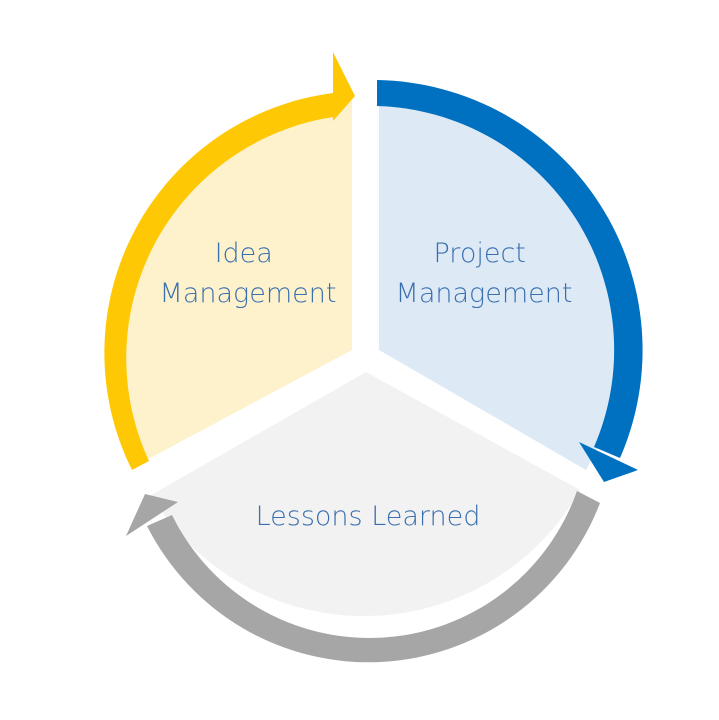  What do you see at coordinates (484, 293) in the screenshot?
I see `project-label-line-2: Management` at bounding box center [484, 293].